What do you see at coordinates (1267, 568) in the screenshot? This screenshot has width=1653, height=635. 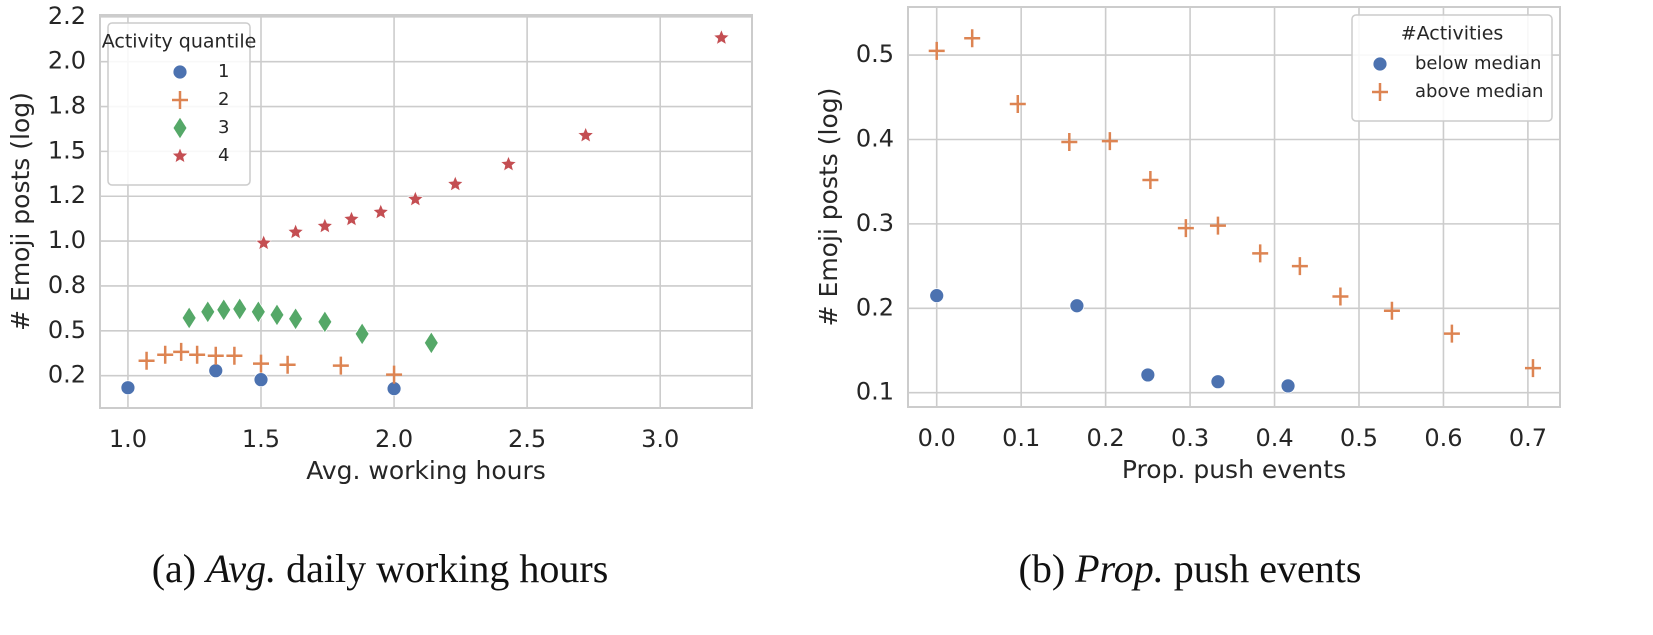 I see `caption-text: push events` at bounding box center [1267, 568].